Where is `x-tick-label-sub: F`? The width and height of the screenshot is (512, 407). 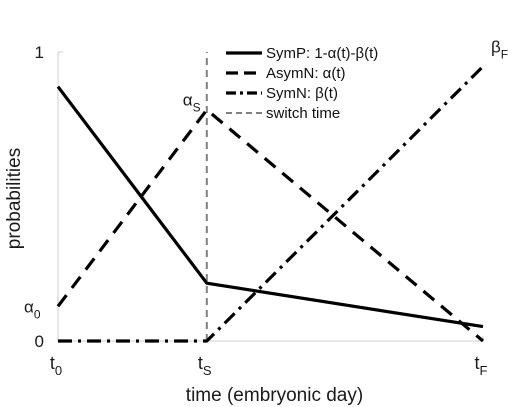
x-tick-label-sub: F is located at coordinates (484, 370).